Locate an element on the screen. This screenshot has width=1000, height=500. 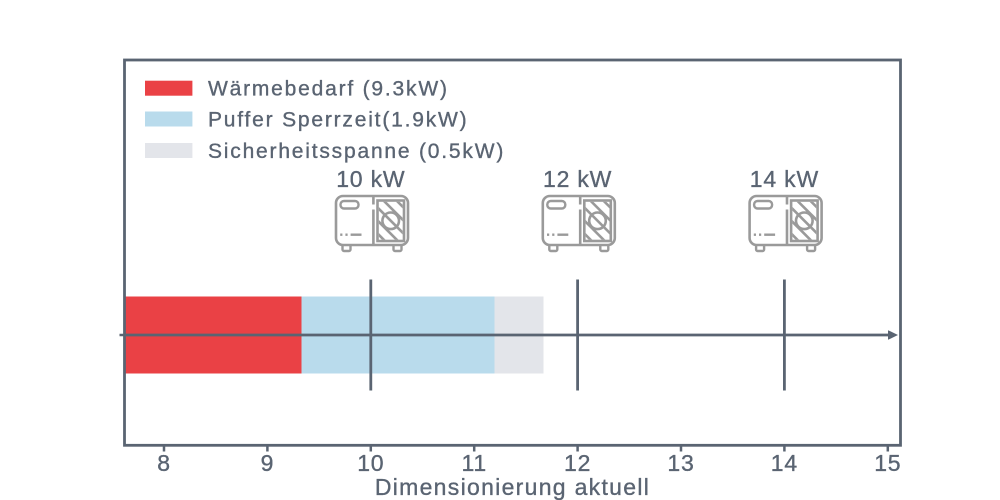
svg-text: 14 kW is located at coordinates (784, 179).